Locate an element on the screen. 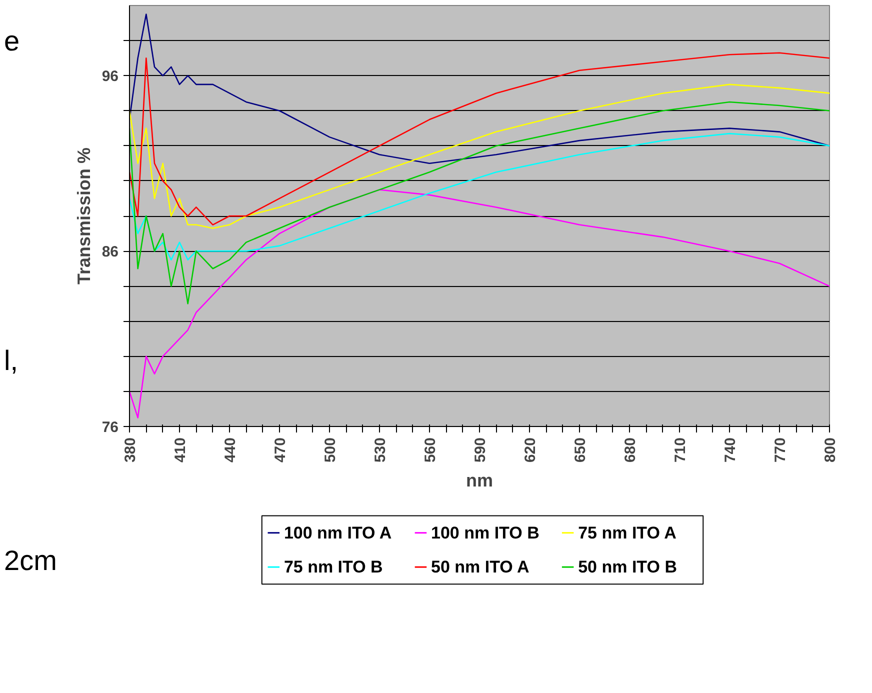  legend-label: 100 nm ITO B is located at coordinates (485, 532).